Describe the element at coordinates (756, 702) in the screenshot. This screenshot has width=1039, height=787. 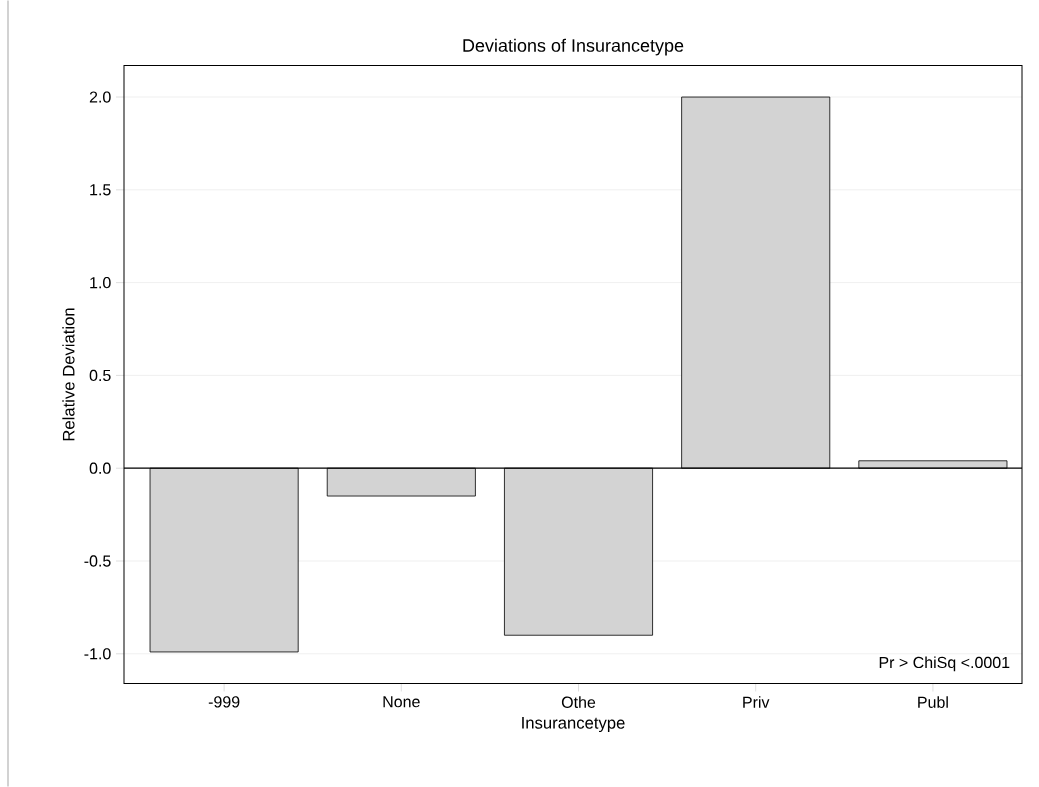
I see `x-tick-label: Priv` at that location.